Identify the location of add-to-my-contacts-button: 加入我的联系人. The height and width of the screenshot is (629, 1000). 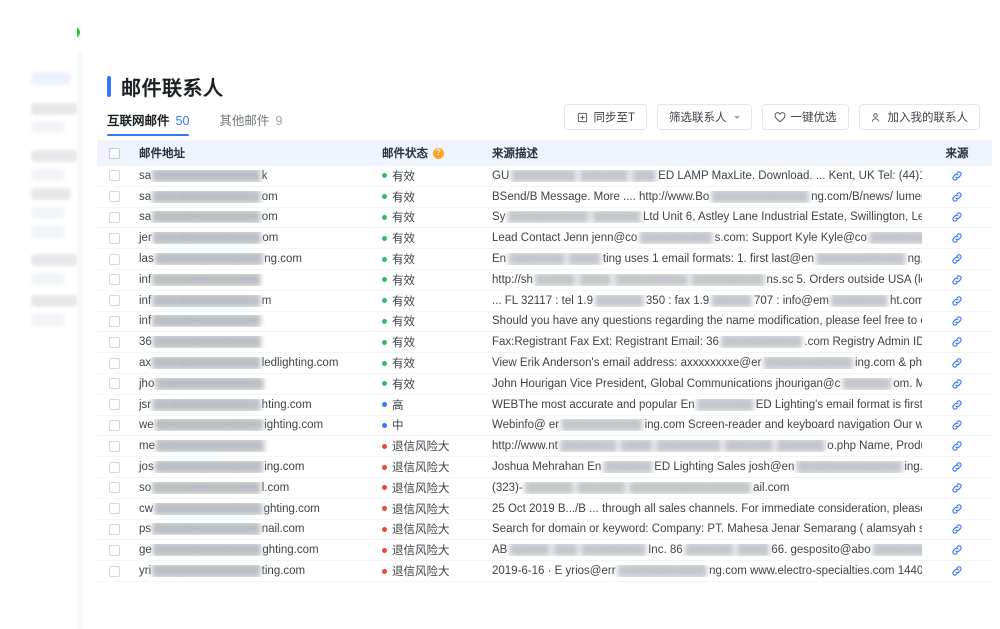
(919, 117).